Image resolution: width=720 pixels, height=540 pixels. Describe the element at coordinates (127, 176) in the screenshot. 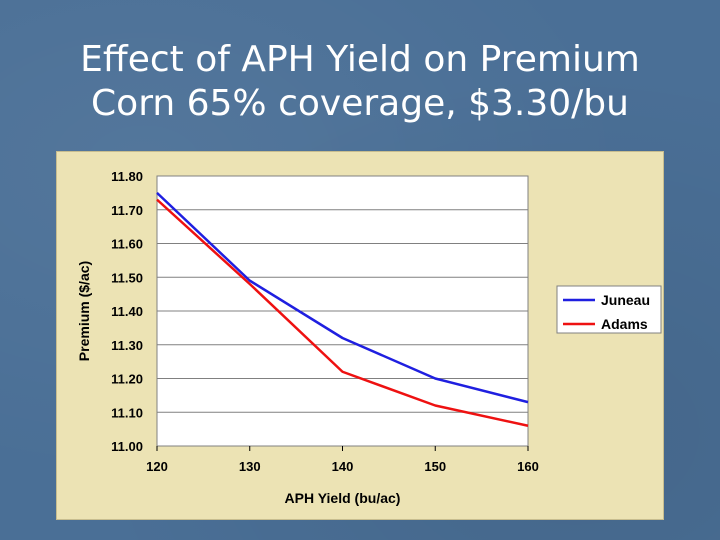

I see `y-tick-label: 11.80` at that location.